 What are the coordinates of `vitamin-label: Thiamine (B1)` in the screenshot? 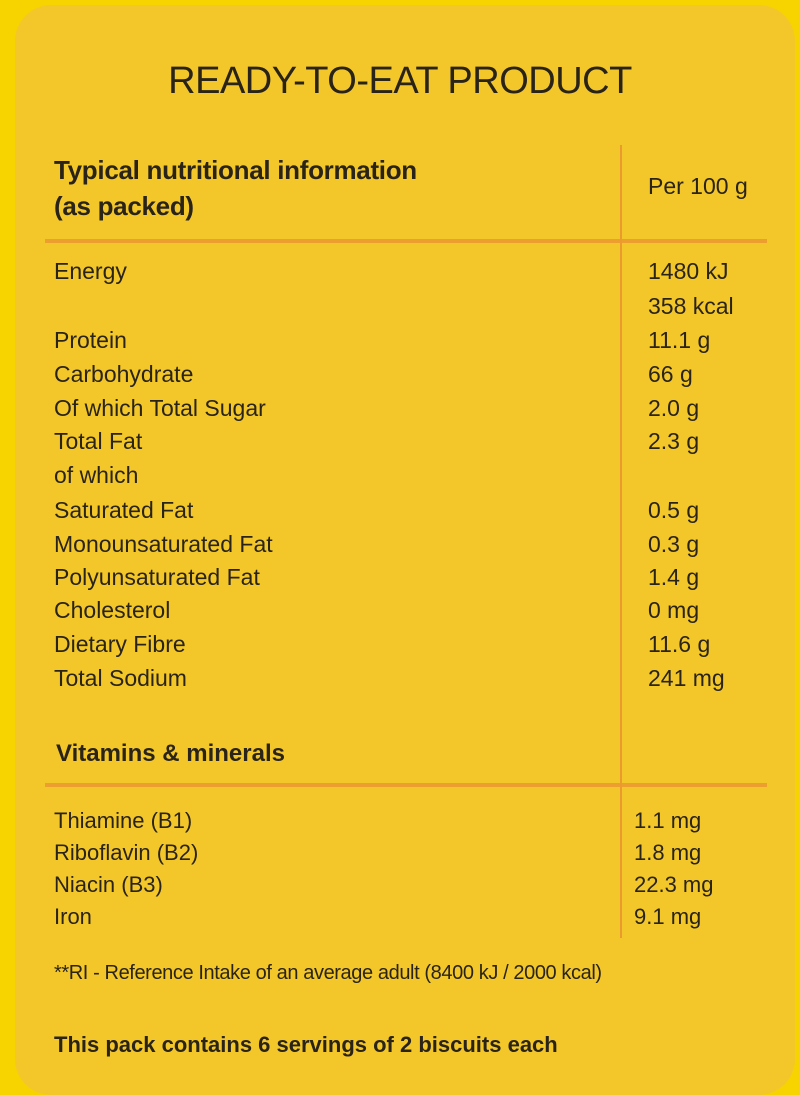 It's located at (123, 820).